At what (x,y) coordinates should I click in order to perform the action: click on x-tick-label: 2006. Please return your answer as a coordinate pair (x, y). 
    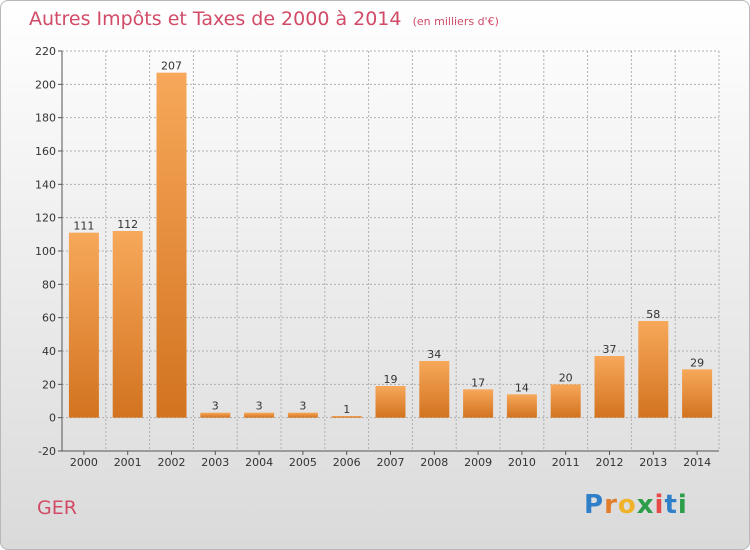
    Looking at the image, I should click on (347, 462).